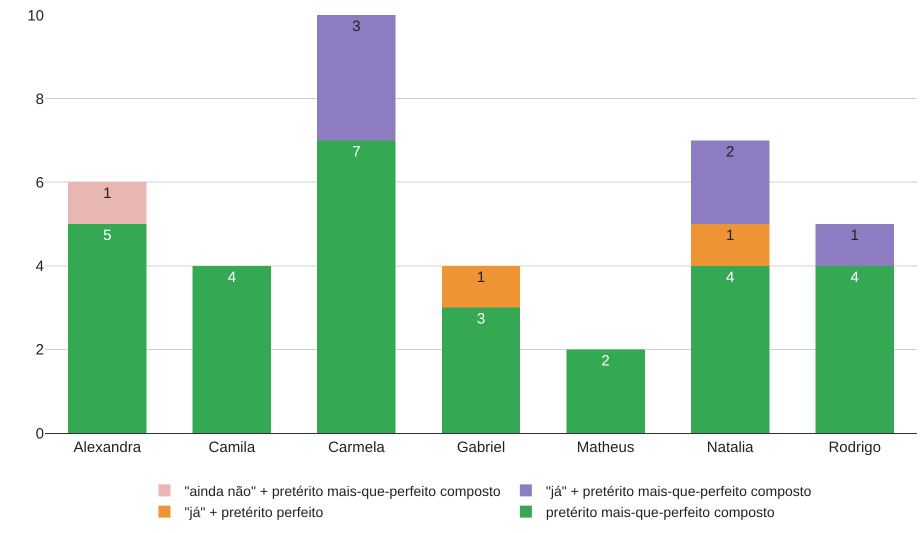 Image resolution: width=922 pixels, height=533 pixels. What do you see at coordinates (232, 447) in the screenshot?
I see `x-tick-label: Camila` at bounding box center [232, 447].